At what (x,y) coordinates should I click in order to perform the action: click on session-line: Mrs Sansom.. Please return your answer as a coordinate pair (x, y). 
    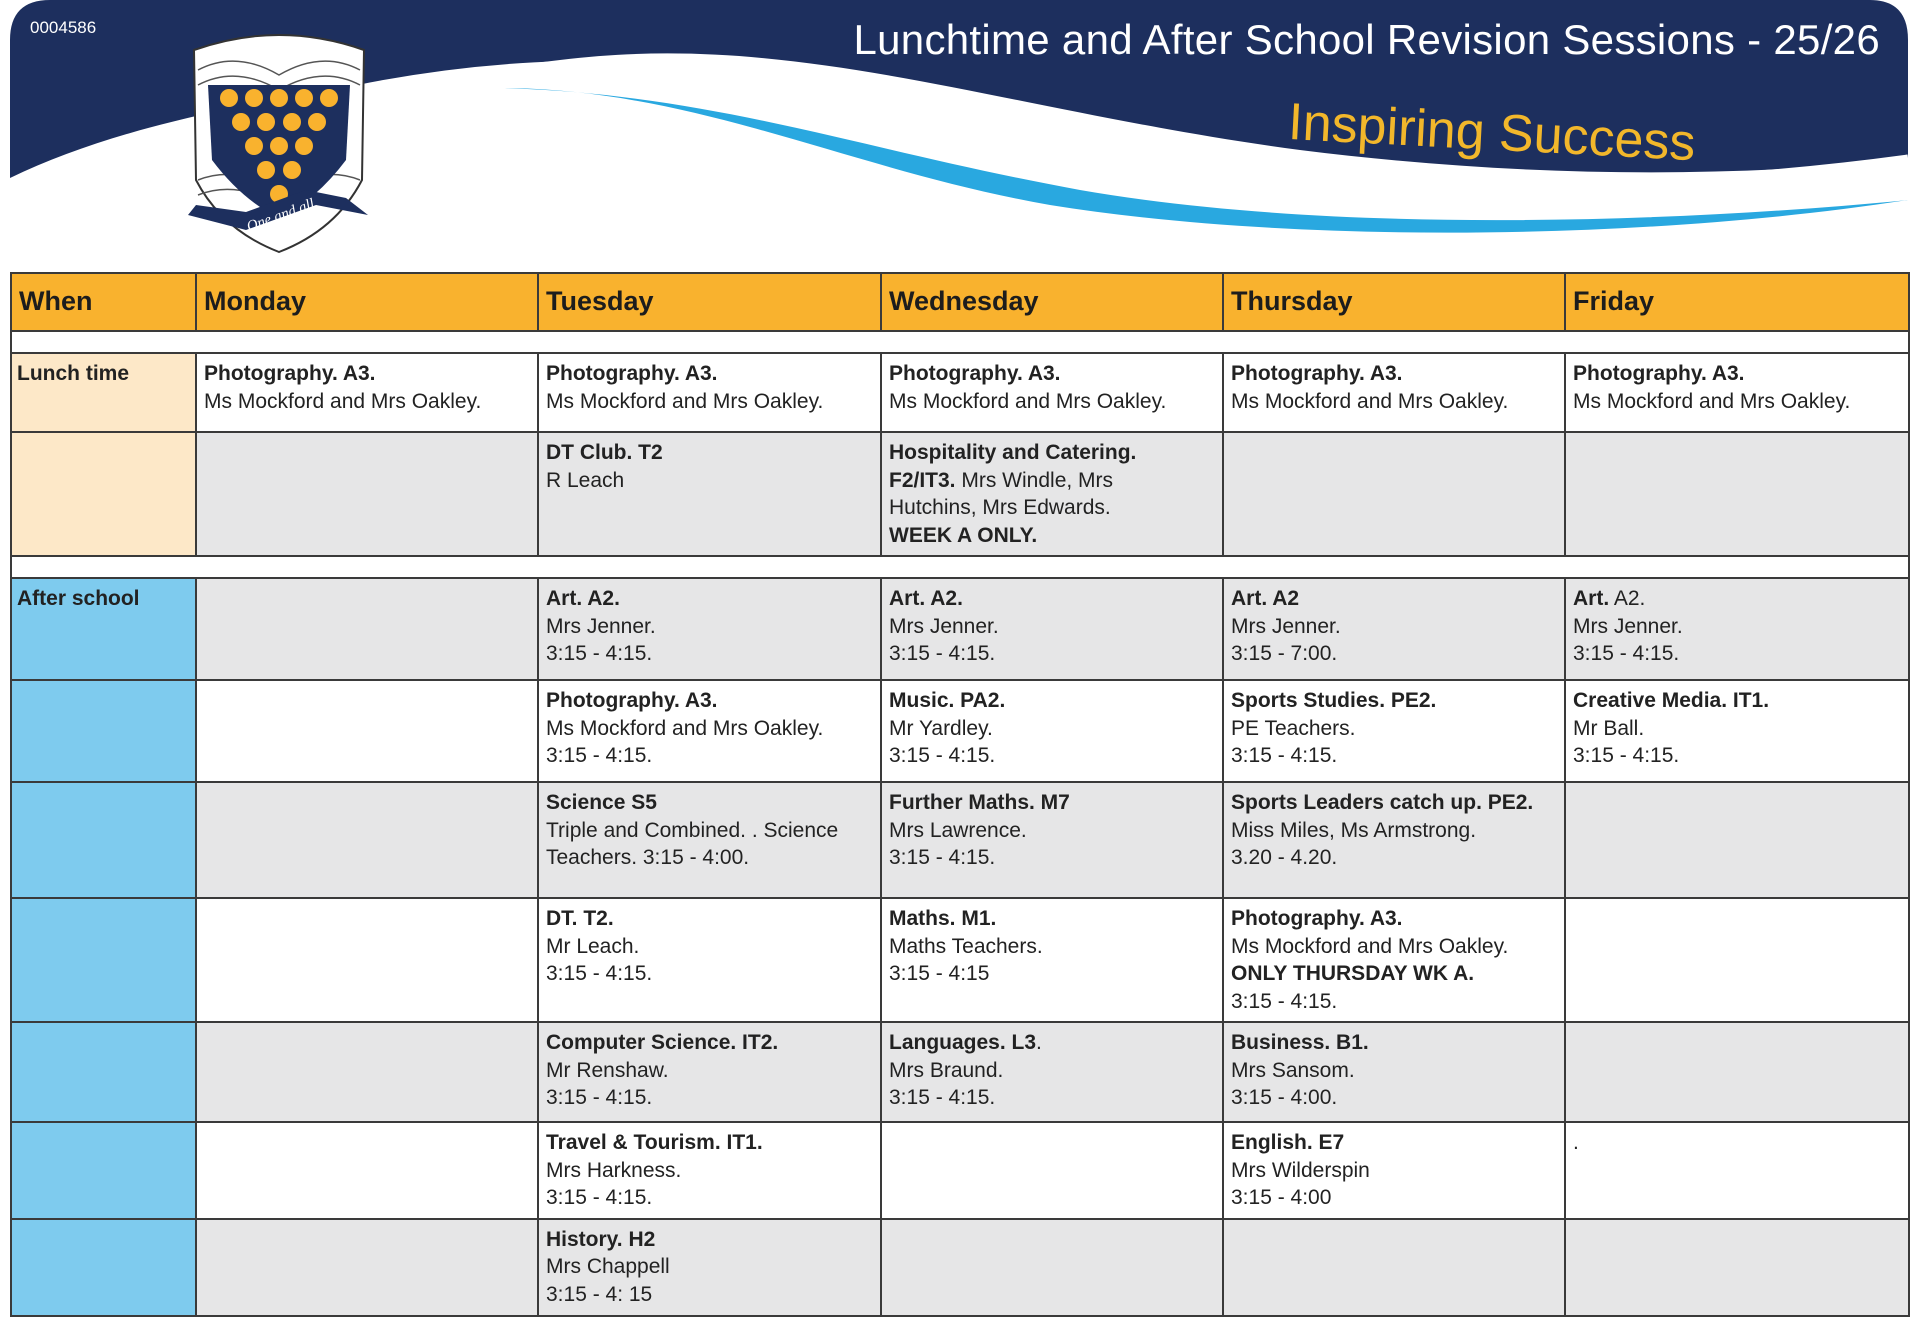
    Looking at the image, I should click on (1394, 1071).